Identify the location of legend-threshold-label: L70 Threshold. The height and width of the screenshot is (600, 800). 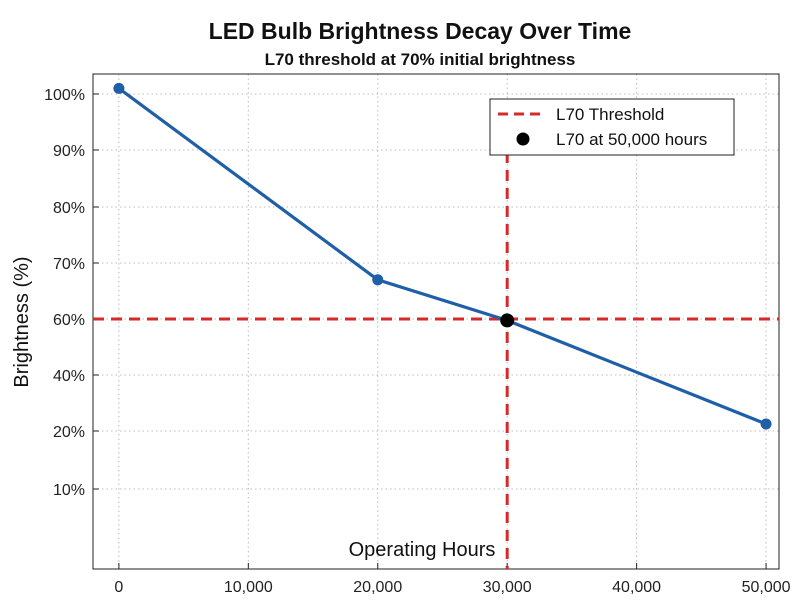
(610, 114).